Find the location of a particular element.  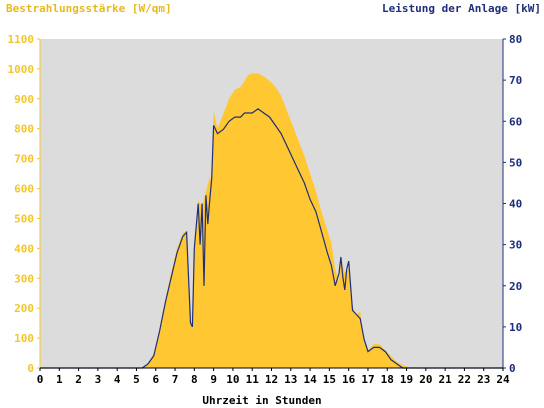

right-axis-tick-label: 40 is located at coordinates (515, 204).